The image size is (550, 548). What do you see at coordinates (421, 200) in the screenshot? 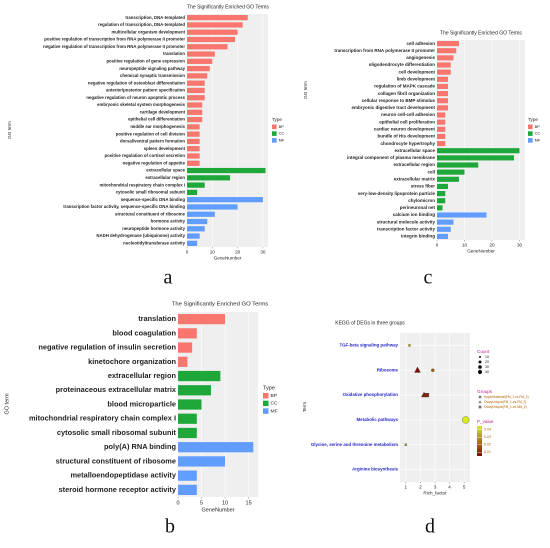
I see `y-tick-label: chylomicron` at bounding box center [421, 200].